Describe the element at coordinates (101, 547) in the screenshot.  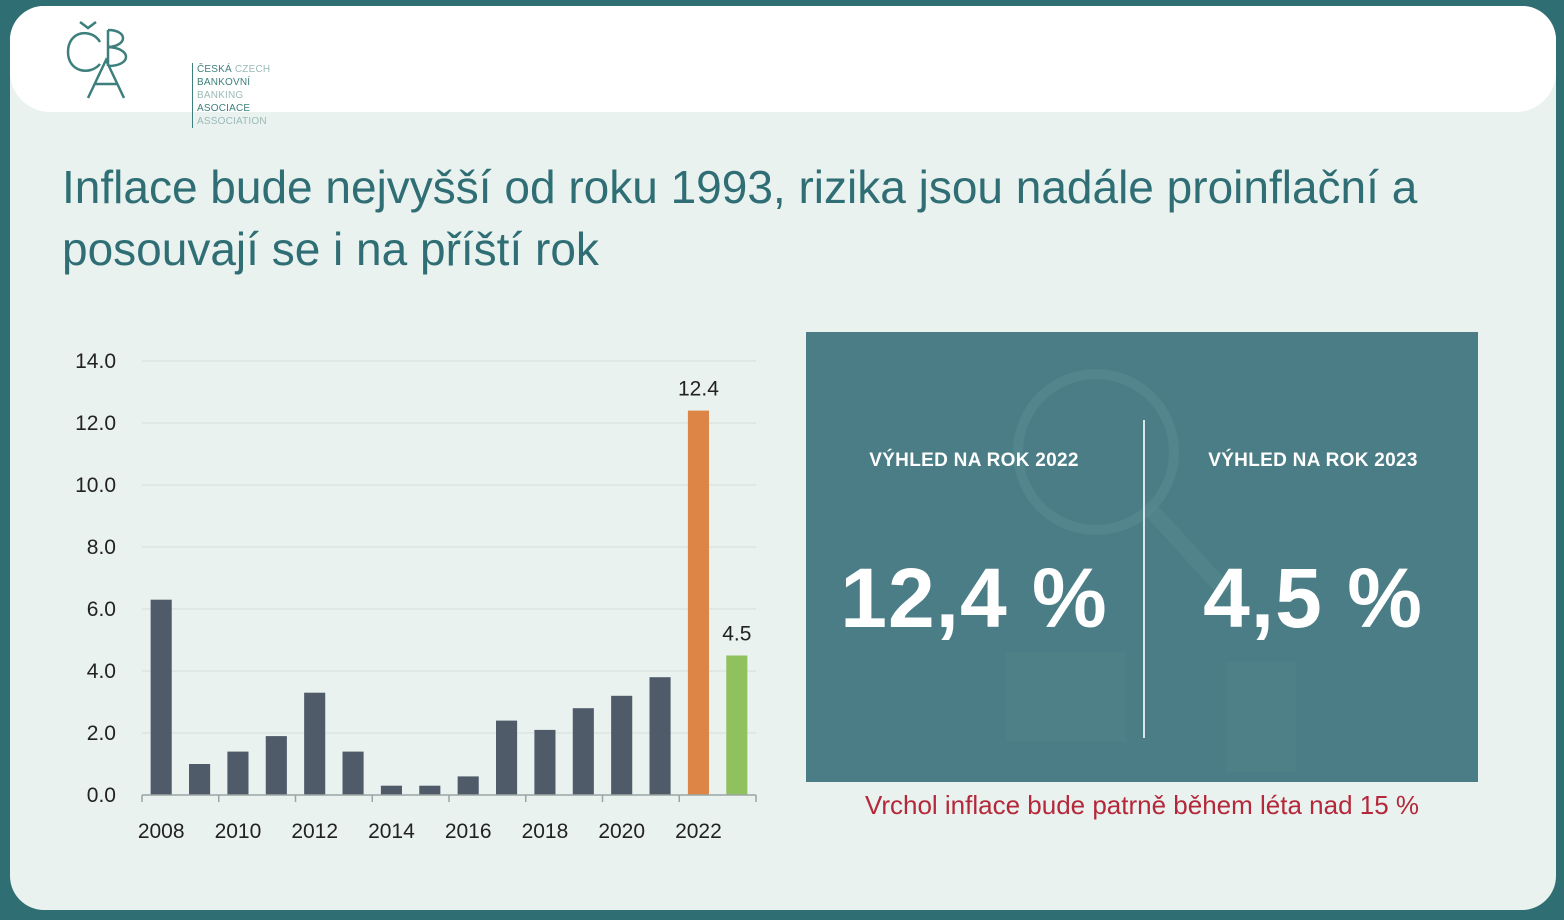
I see `y-tick-label: 8.0` at that location.